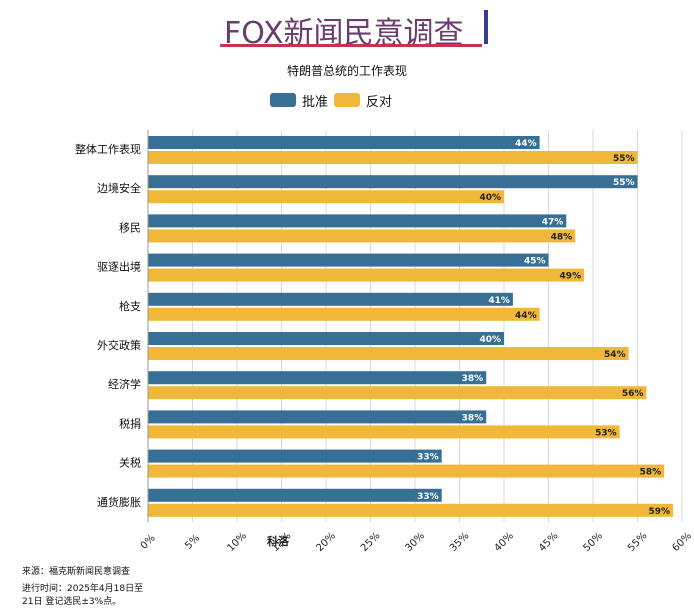 Image resolution: width=694 pixels, height=609 pixels. What do you see at coordinates (124, 384) in the screenshot?
I see `category-label: 经济学` at bounding box center [124, 384].